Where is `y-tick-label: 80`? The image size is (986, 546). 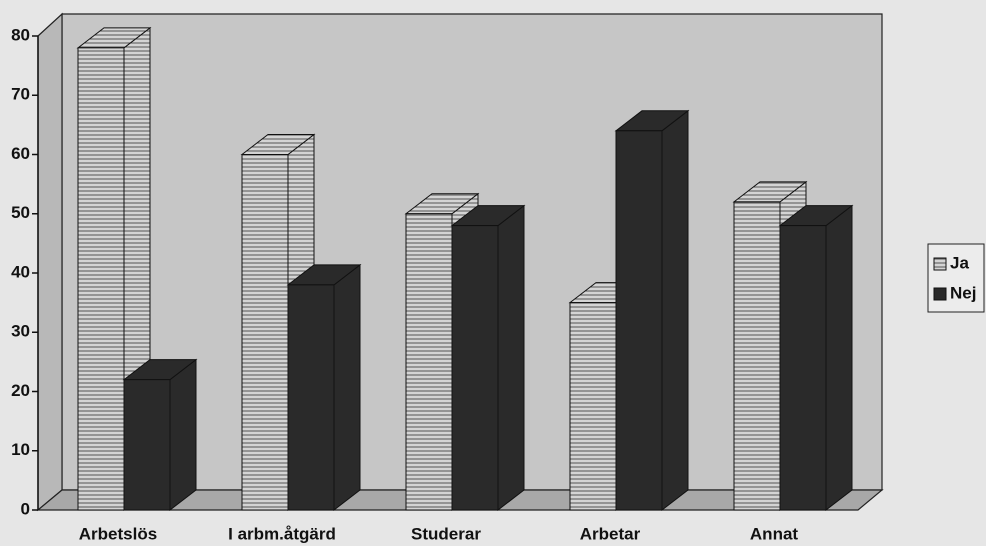 y-tick-label: 80 is located at coordinates (20, 34).